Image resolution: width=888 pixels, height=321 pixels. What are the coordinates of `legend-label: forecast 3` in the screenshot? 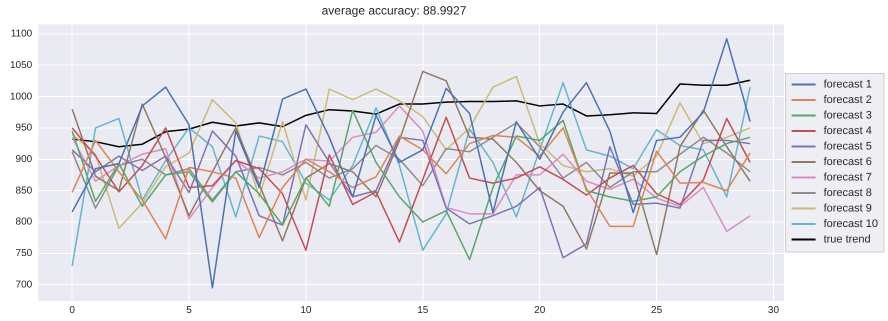 It's located at (848, 115).